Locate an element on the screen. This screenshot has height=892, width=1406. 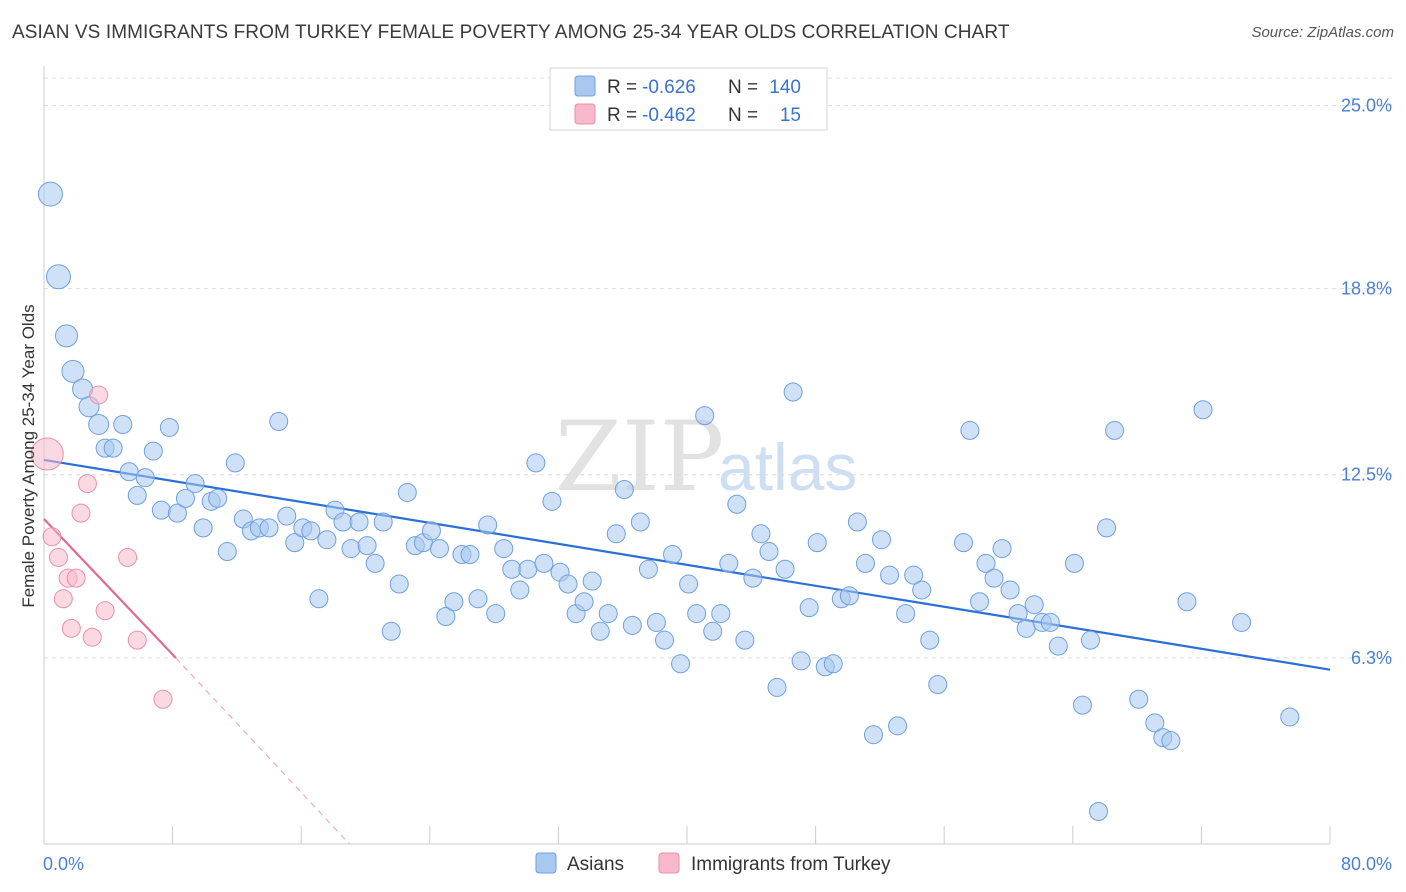
bottom-legend-swatch-asians is located at coordinates (546, 863).